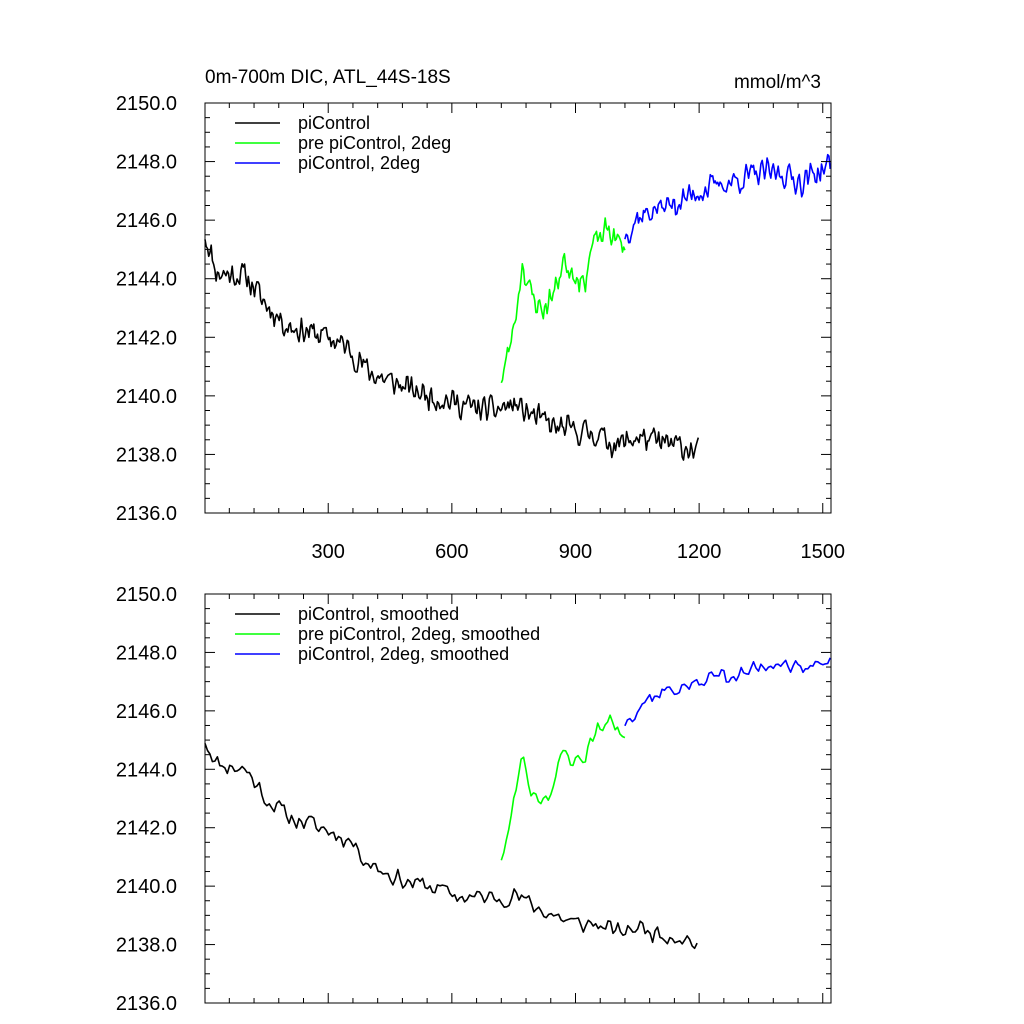  I want to click on x-tick-label: 1200, so click(699, 552).